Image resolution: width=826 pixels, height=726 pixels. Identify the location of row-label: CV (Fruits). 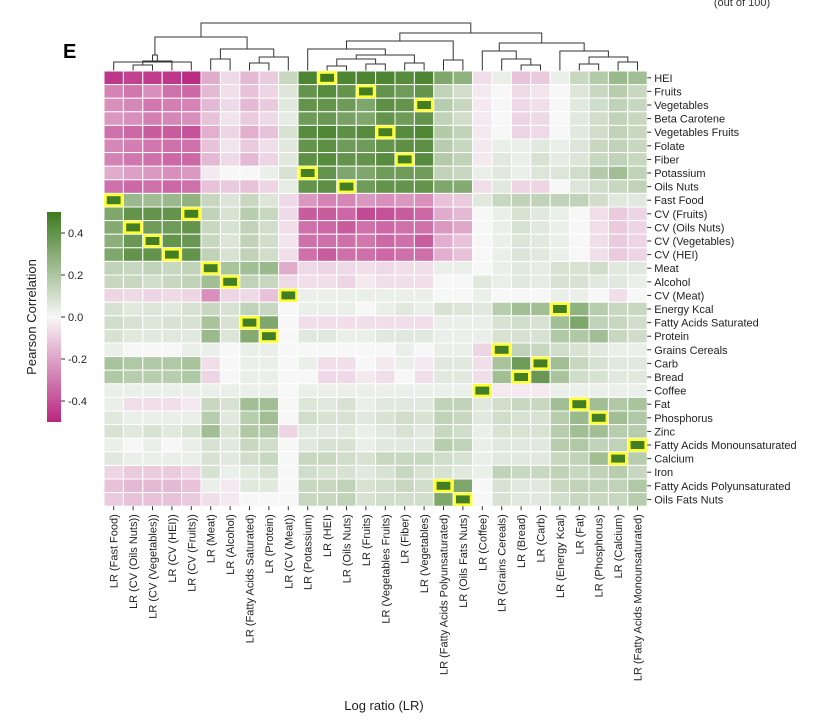
(680, 215).